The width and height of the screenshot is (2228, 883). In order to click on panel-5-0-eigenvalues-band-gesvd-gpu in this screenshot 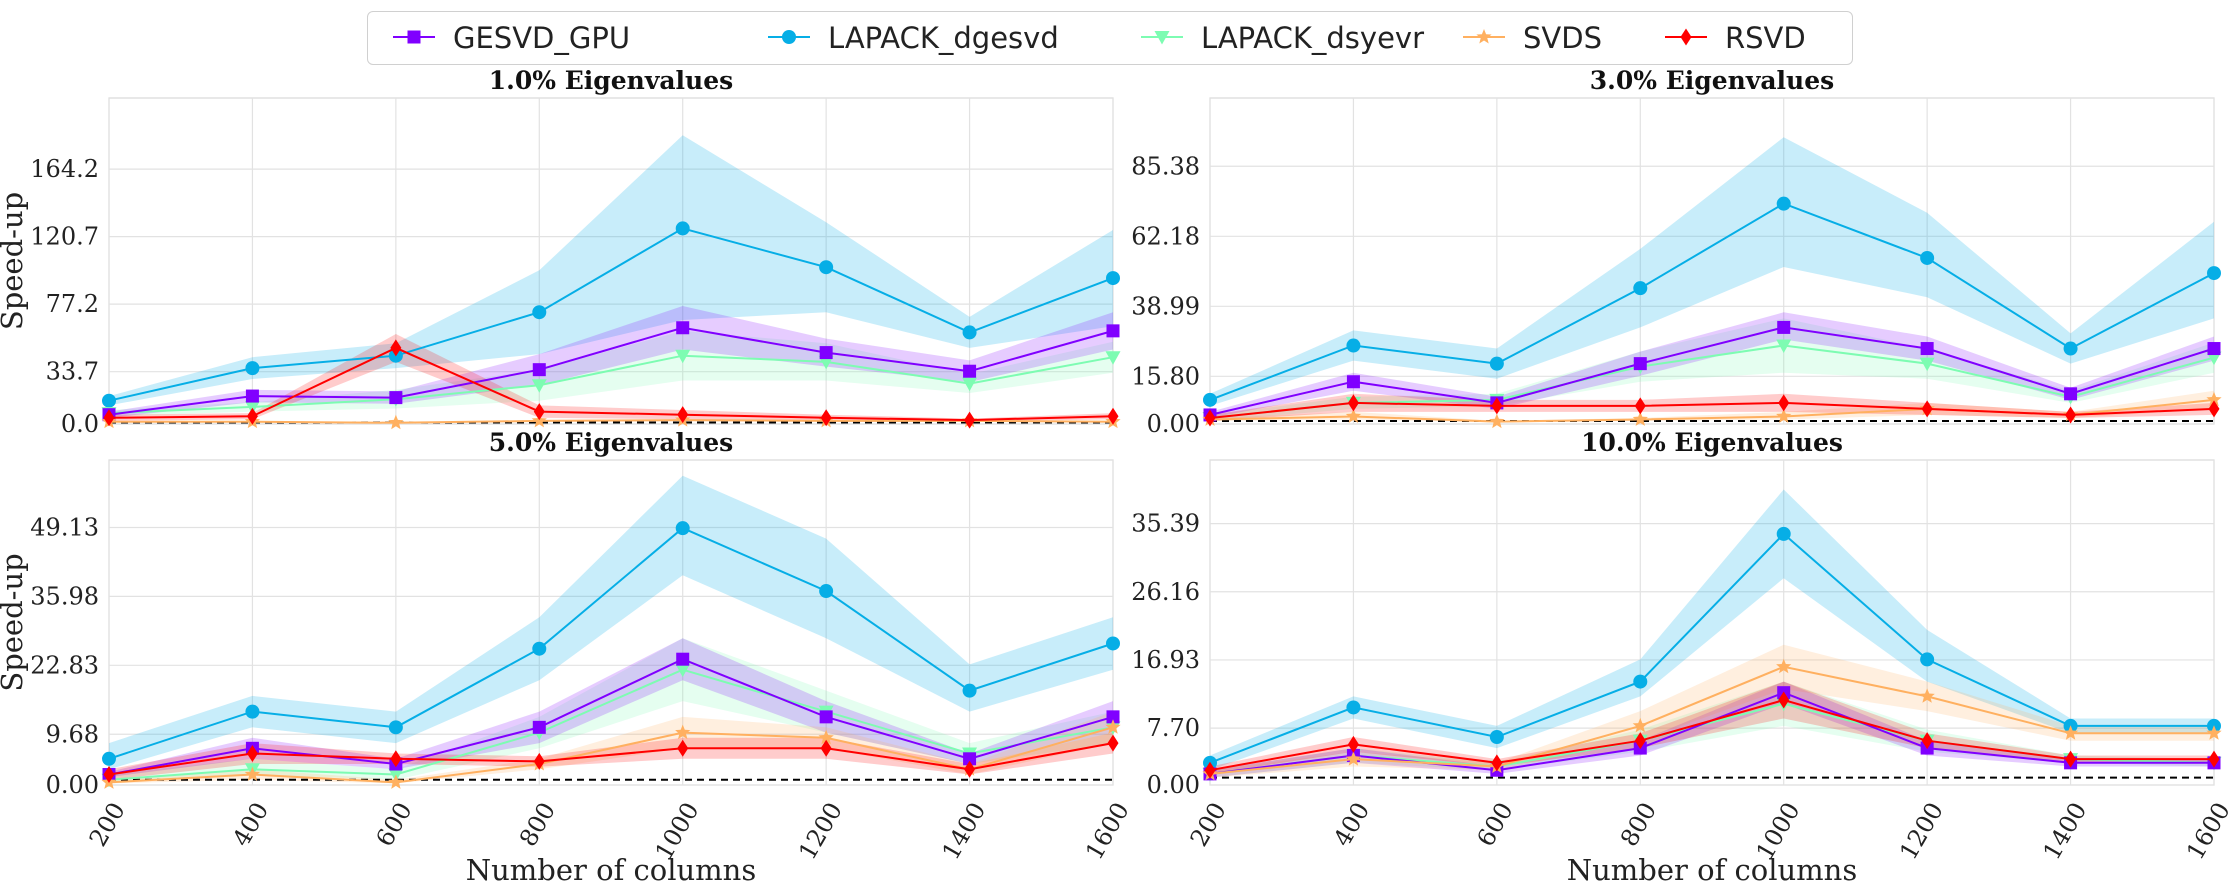, I will do `click(611, 708)`.